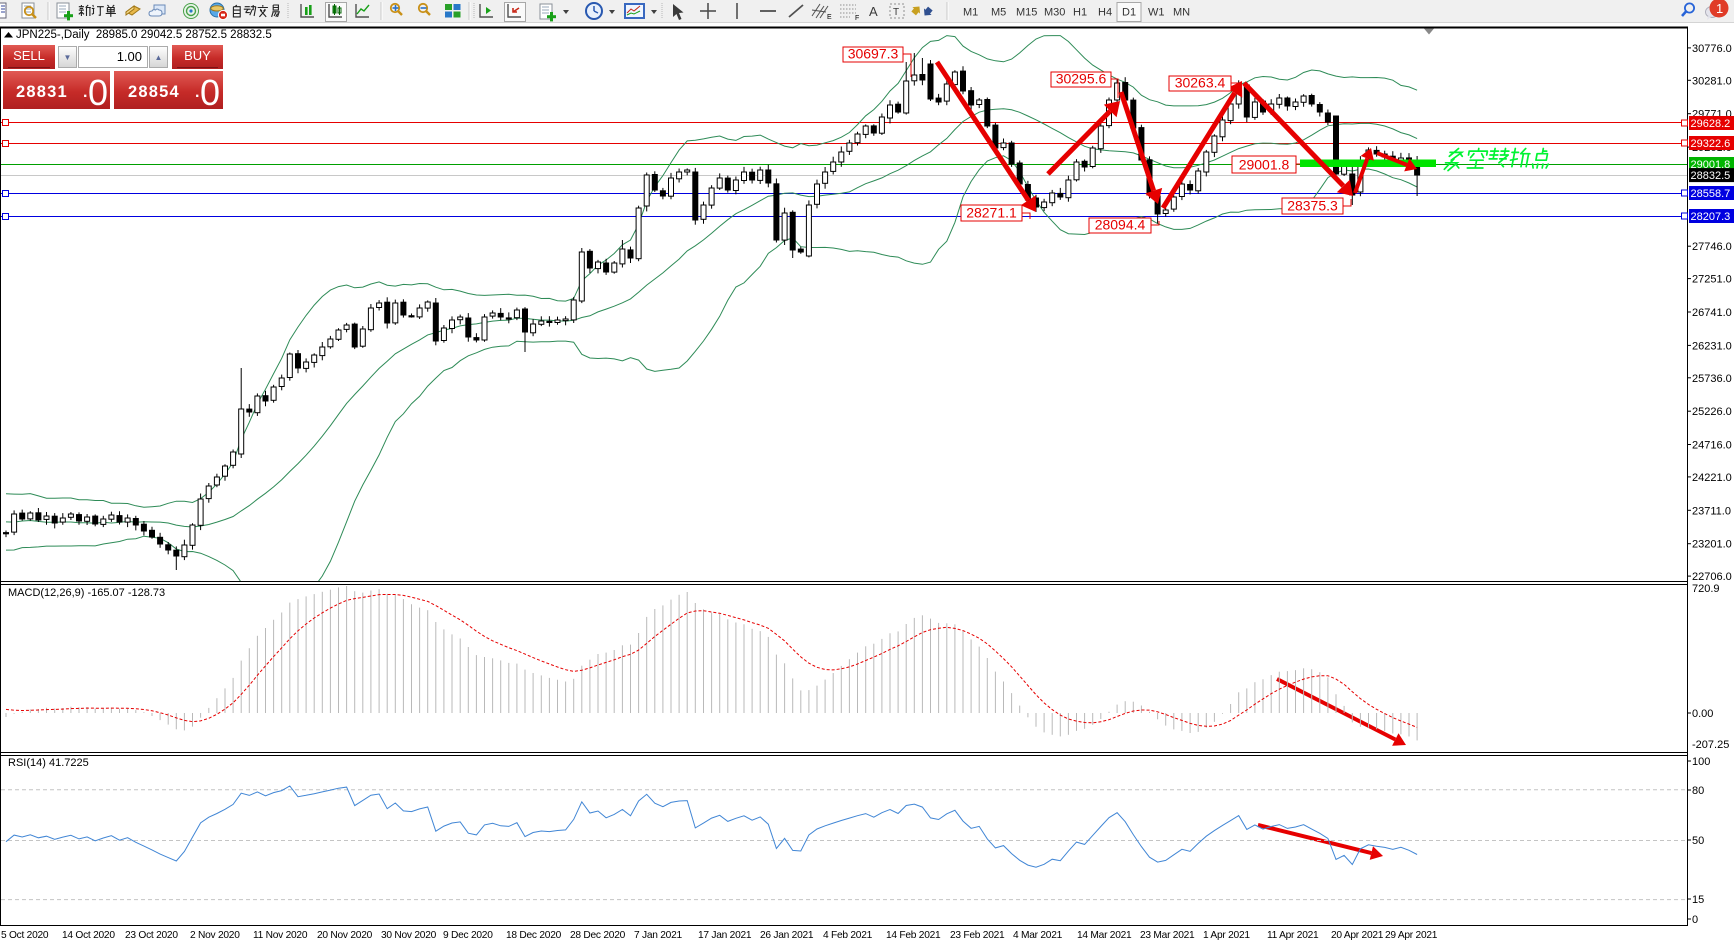 The width and height of the screenshot is (1734, 943). What do you see at coordinates (1712, 545) in the screenshot?
I see `svg-text: 23201.0` at bounding box center [1712, 545].